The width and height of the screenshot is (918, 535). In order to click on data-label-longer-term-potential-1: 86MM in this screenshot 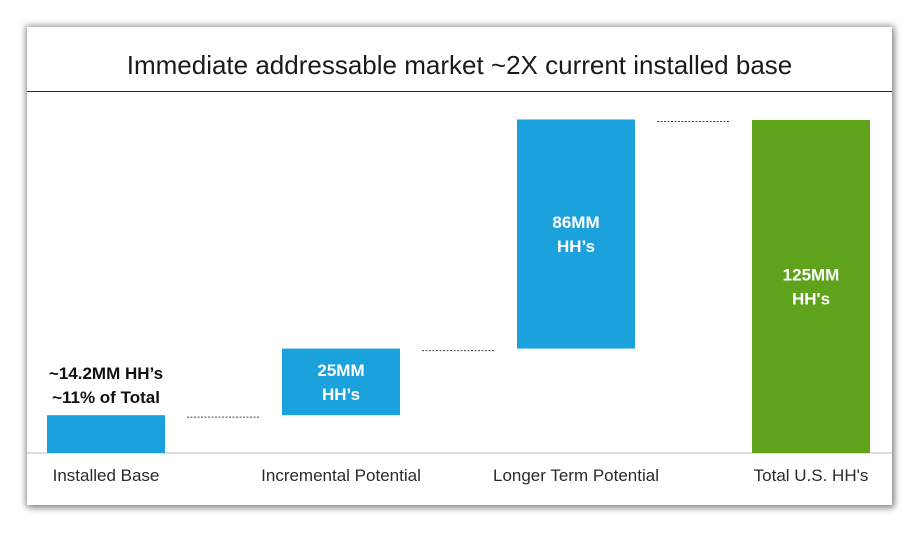, I will do `click(575, 222)`.